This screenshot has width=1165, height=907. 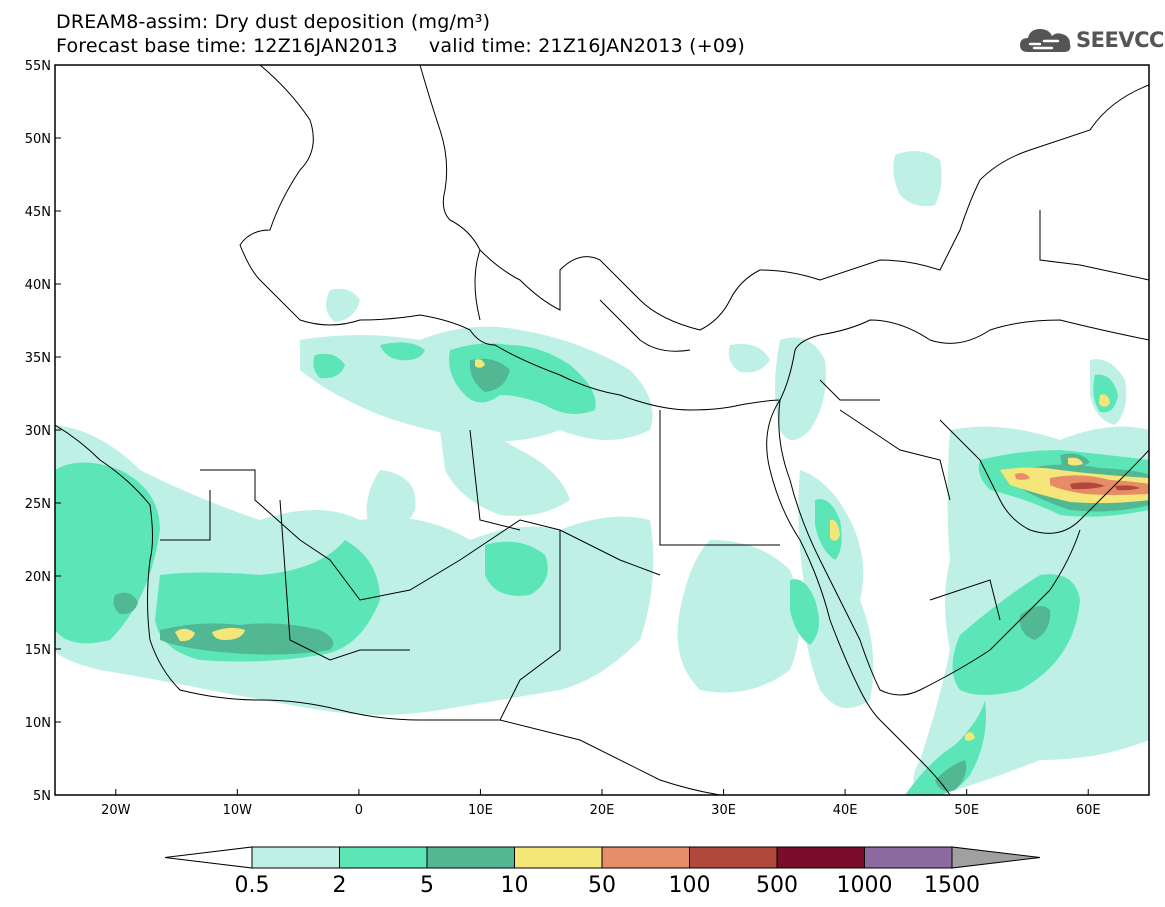 I want to click on lon-tick-label: 20E, so click(x=602, y=810).